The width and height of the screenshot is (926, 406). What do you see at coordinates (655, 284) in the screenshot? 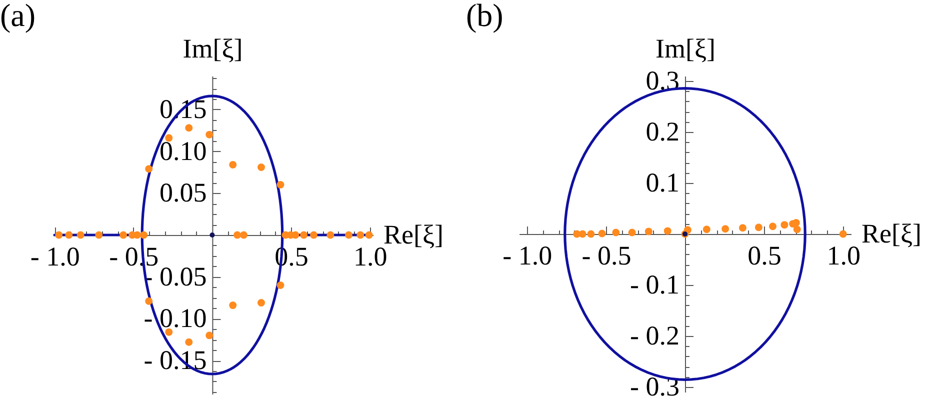
I see `y-tick-label: - 0.1` at bounding box center [655, 284].